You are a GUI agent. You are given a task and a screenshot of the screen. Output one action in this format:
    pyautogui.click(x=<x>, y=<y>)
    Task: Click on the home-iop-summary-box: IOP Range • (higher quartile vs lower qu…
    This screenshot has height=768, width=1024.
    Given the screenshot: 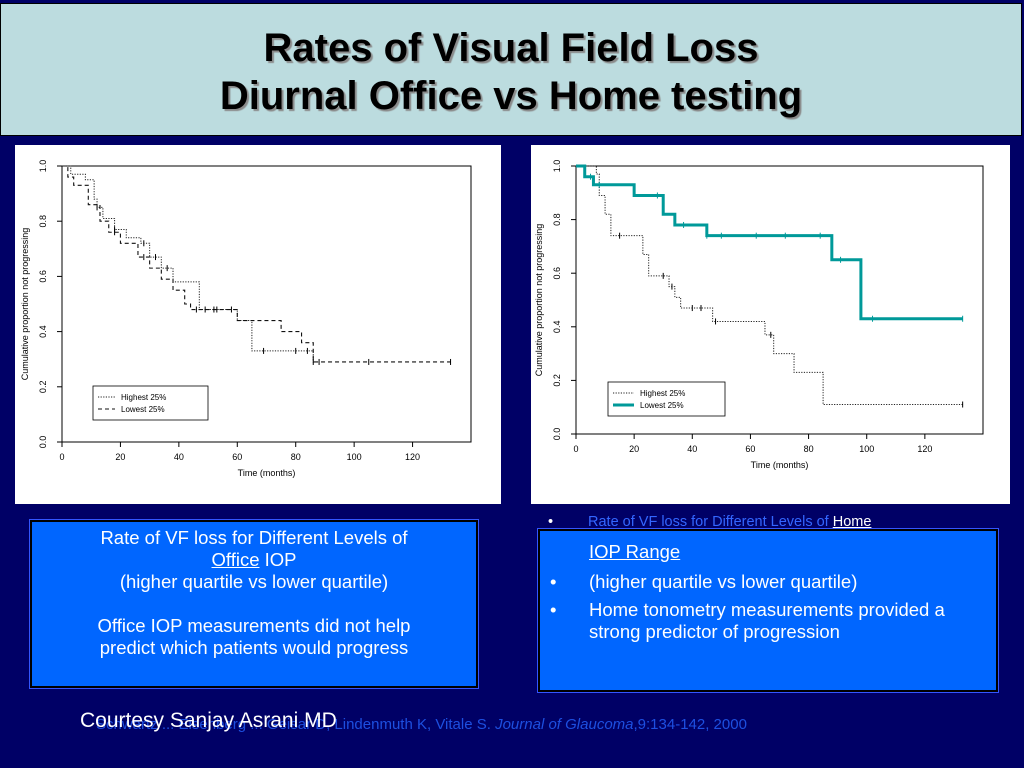 What is the action you would take?
    pyautogui.click(x=768, y=610)
    